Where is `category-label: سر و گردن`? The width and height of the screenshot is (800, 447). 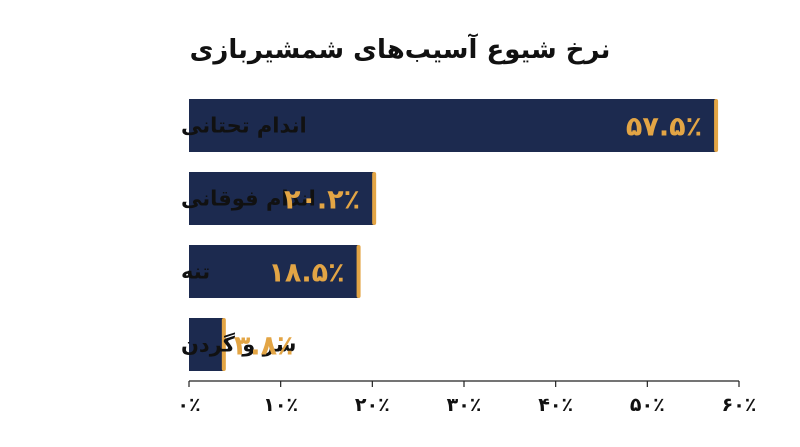 category-label: سر و گردن is located at coordinates (238, 344).